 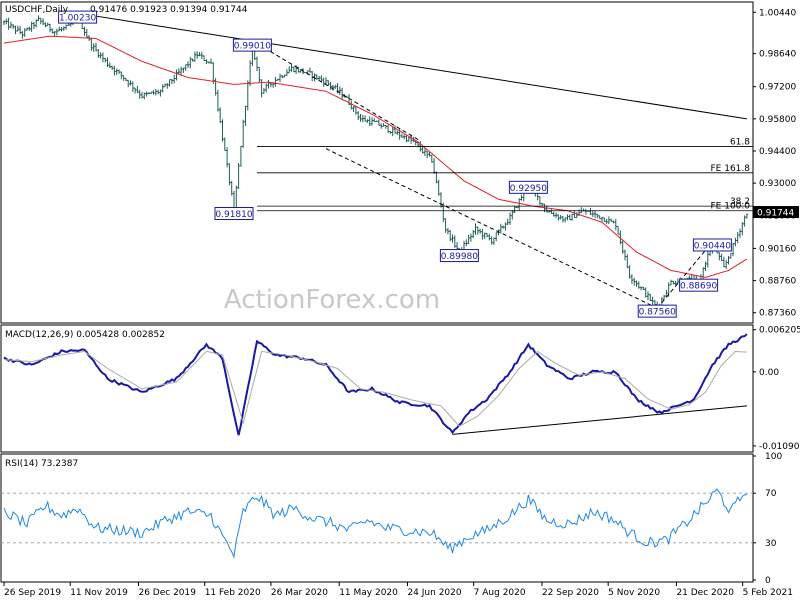 I want to click on price-annotation-label: 0.92950, so click(x=528, y=189).